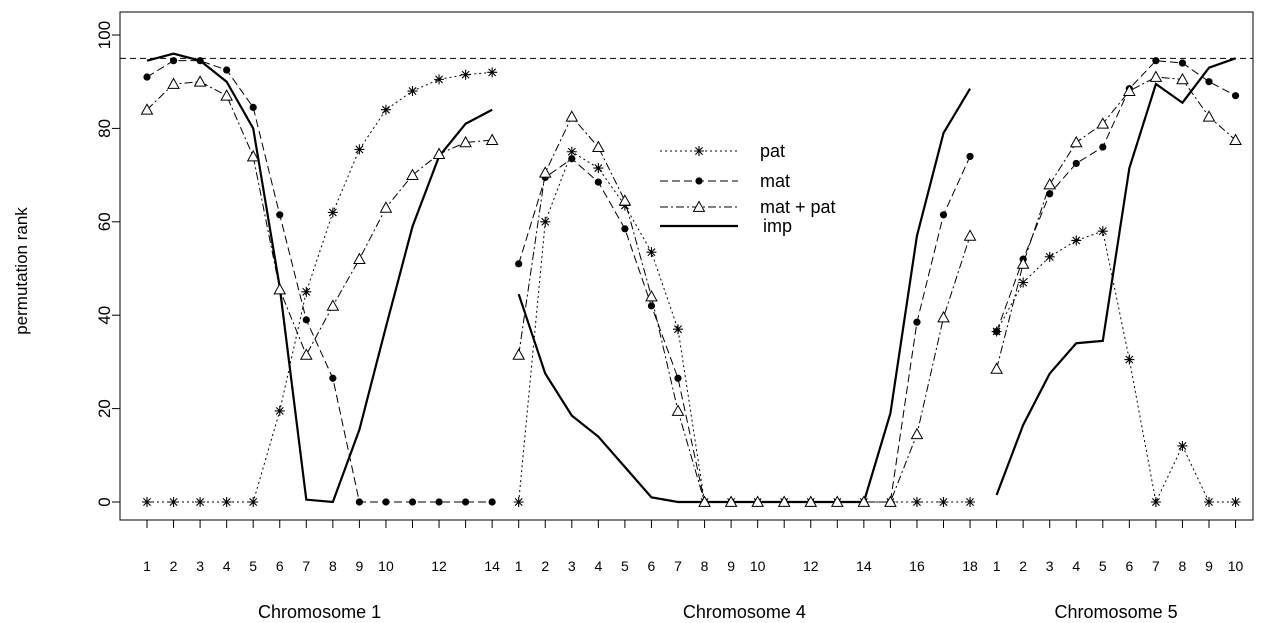 This screenshot has height=623, width=1263. What do you see at coordinates (917, 566) in the screenshot?
I see `x-tick-label: 16` at bounding box center [917, 566].